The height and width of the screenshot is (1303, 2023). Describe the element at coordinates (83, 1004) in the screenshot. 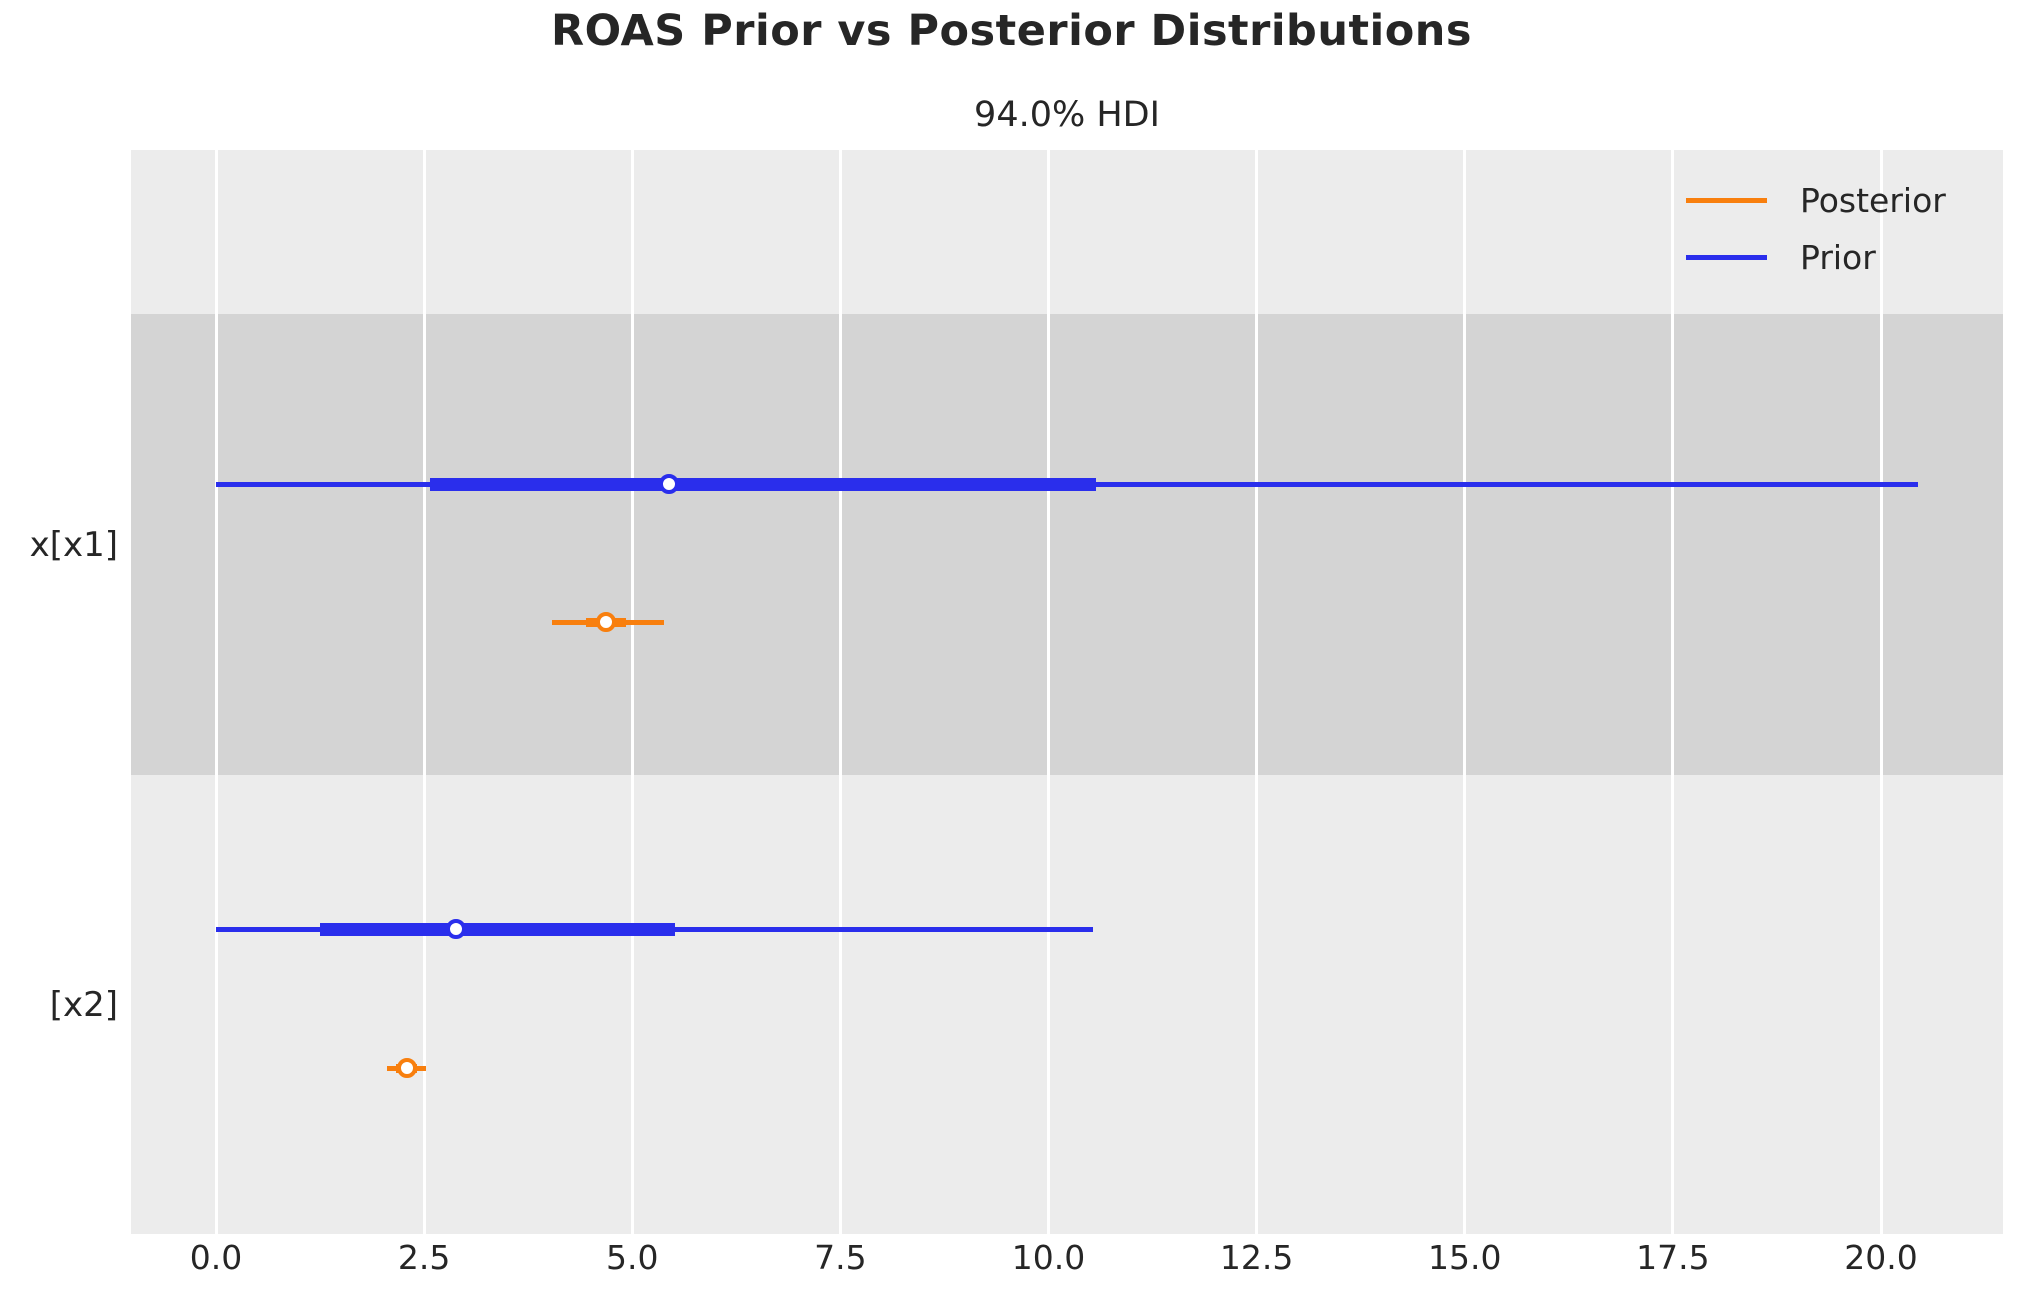

I see `y-axis-label: [x2]` at that location.